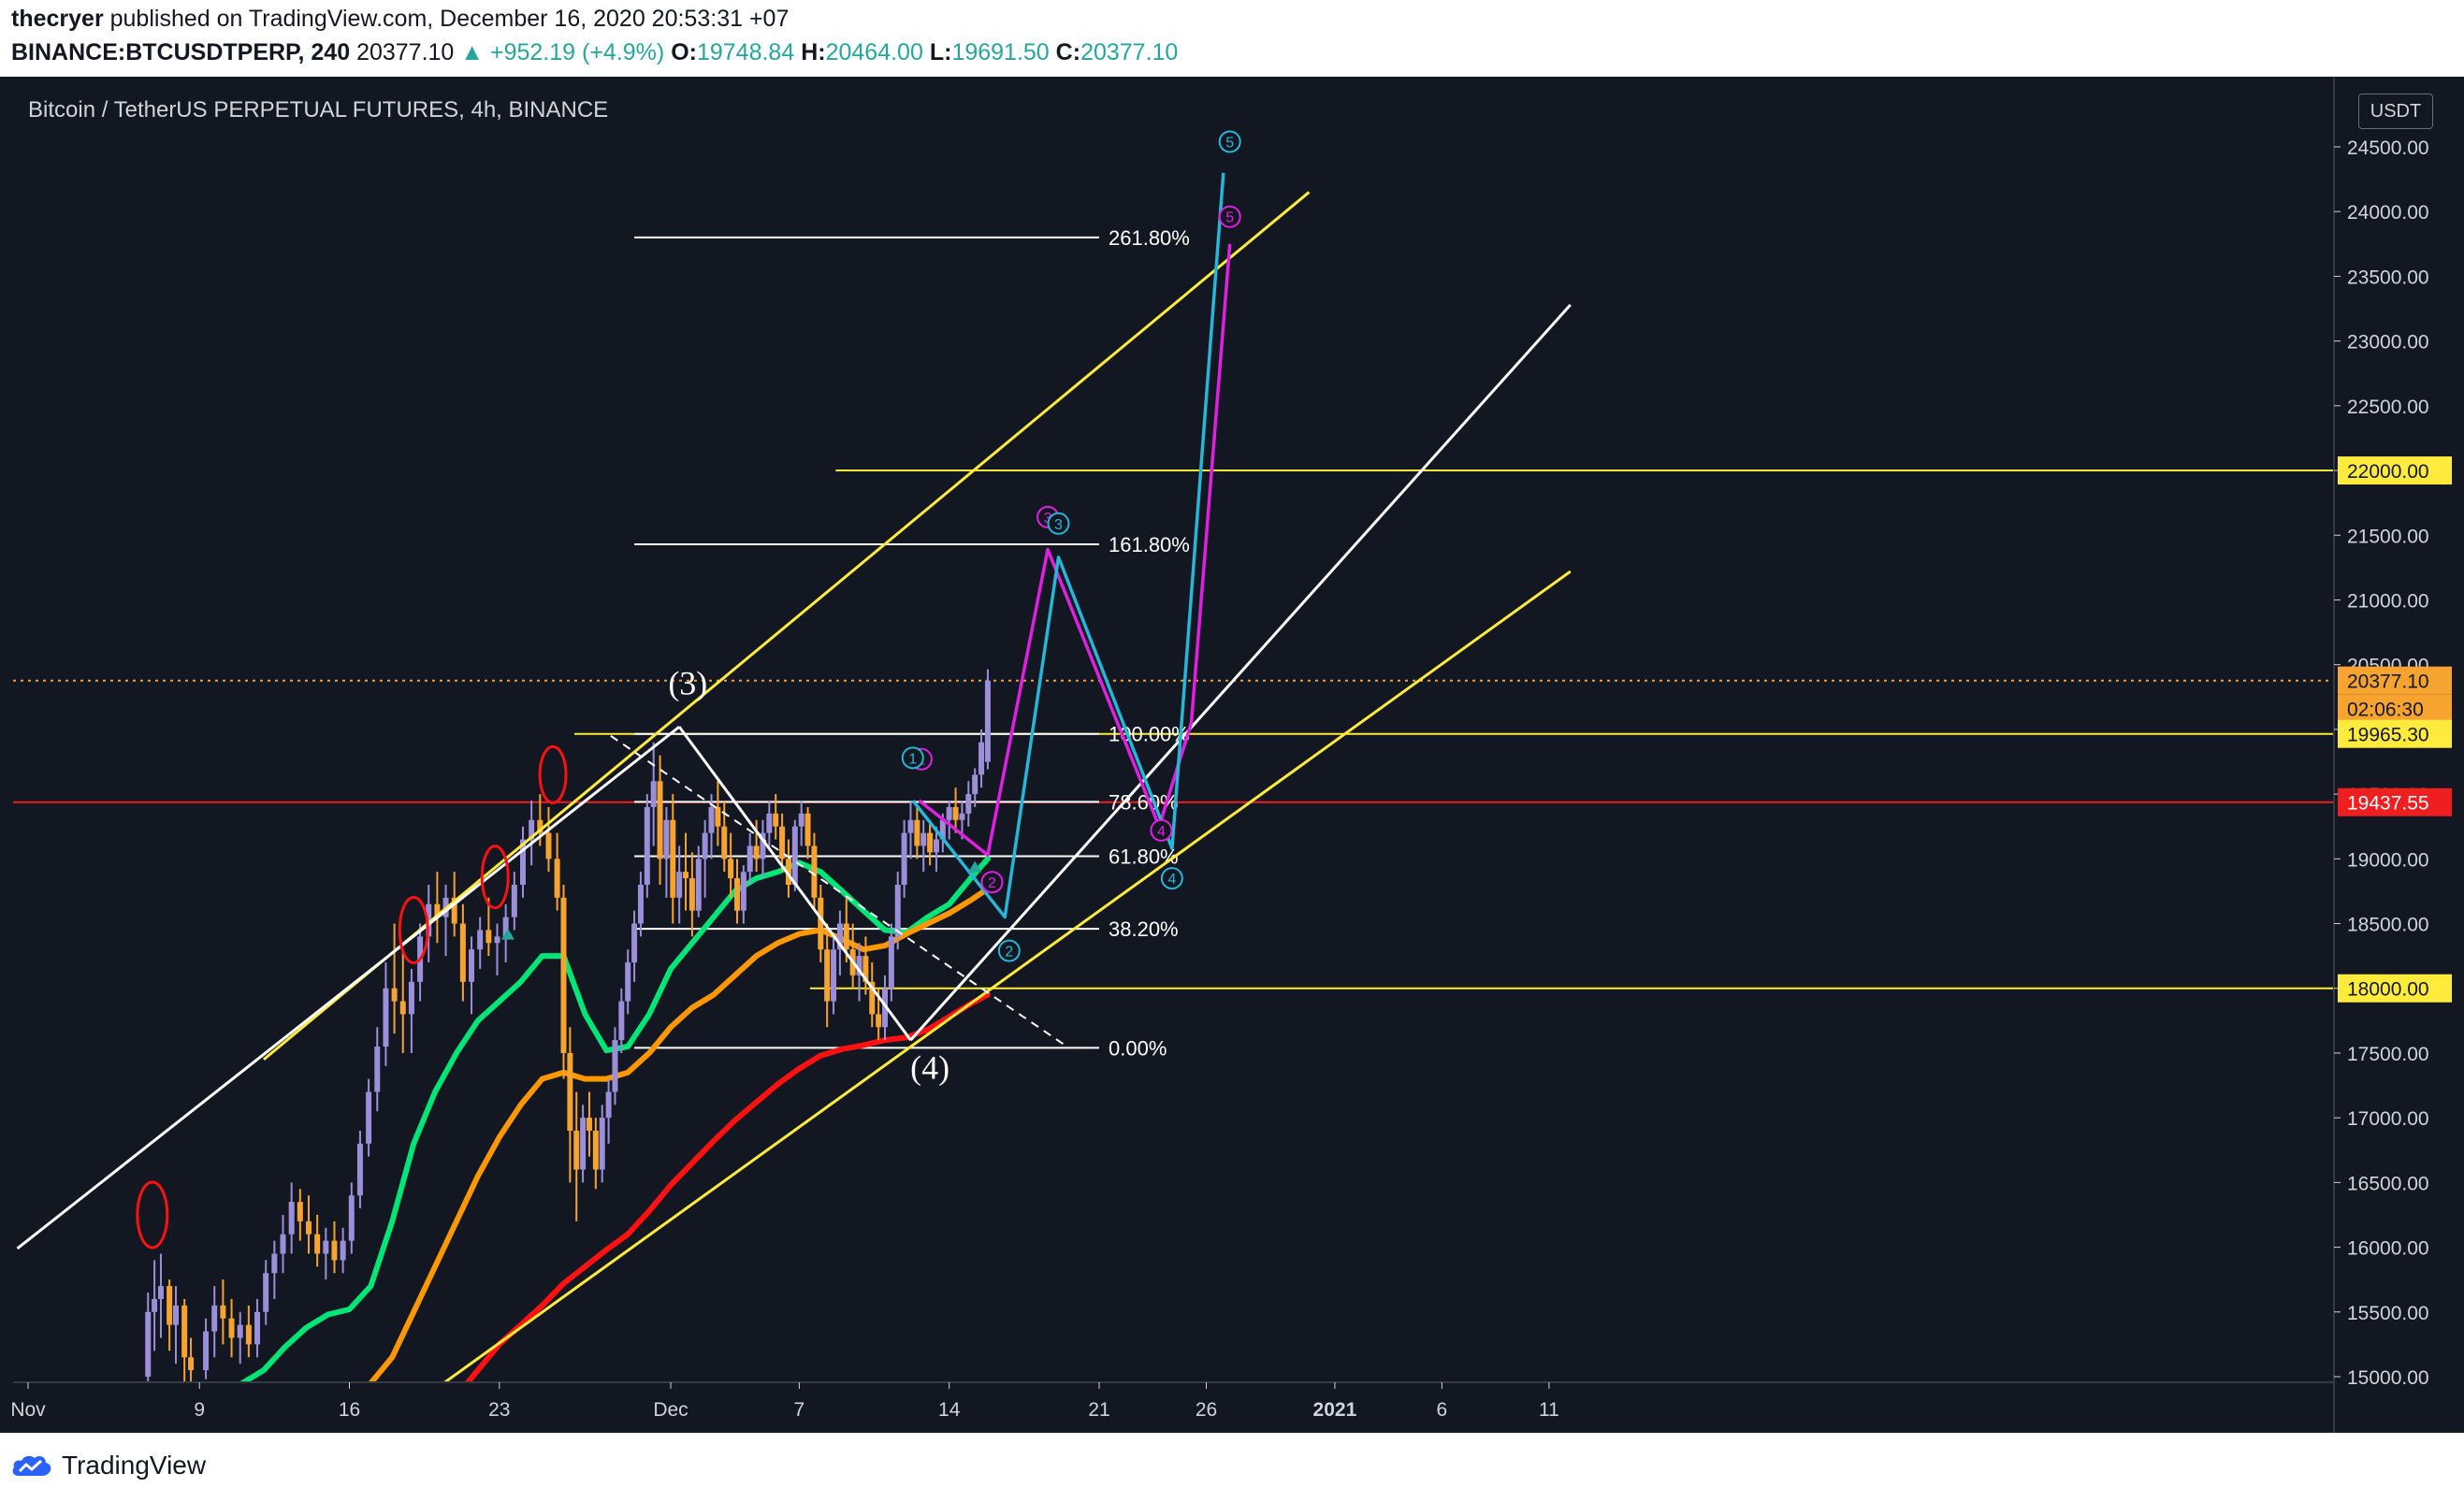 Image resolution: width=2464 pixels, height=1502 pixels. Describe the element at coordinates (1206, 1410) in the screenshot. I see `time-axis-label: 26` at that location.